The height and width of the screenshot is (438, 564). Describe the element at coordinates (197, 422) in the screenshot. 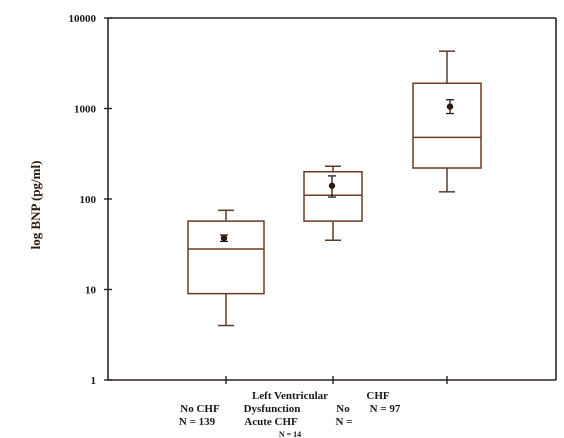

I see `category-label: N = 139` at that location.